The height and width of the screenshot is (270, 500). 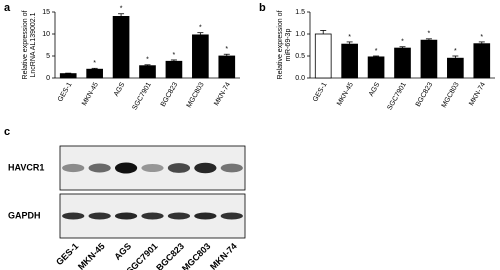 What do you see at coordinates (300, 34) in the screenshot?
I see `y-tick-label: 1.0` at bounding box center [300, 34].